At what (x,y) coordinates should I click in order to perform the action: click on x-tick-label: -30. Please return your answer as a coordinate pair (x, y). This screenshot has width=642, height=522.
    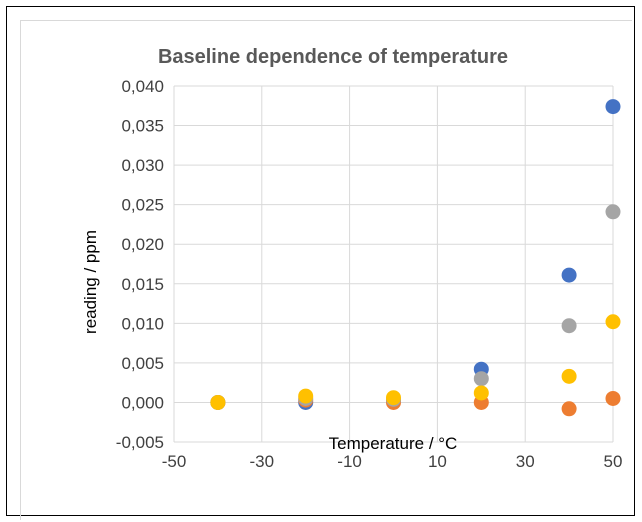
    Looking at the image, I should click on (262, 461).